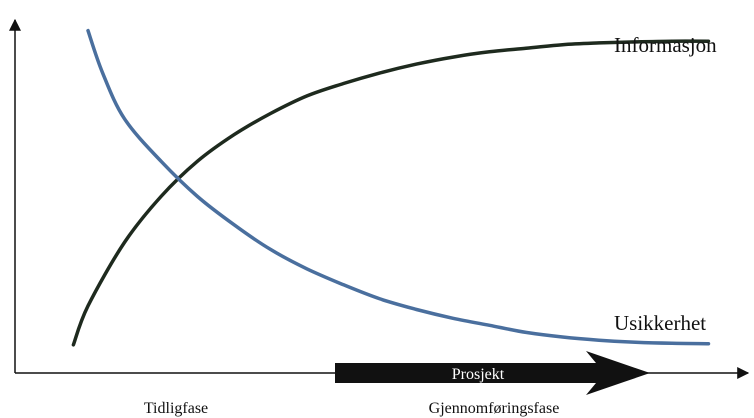 The height and width of the screenshot is (418, 754). What do you see at coordinates (660, 323) in the screenshot?
I see `series-label-usikkerhet: Usikkerhet` at bounding box center [660, 323].